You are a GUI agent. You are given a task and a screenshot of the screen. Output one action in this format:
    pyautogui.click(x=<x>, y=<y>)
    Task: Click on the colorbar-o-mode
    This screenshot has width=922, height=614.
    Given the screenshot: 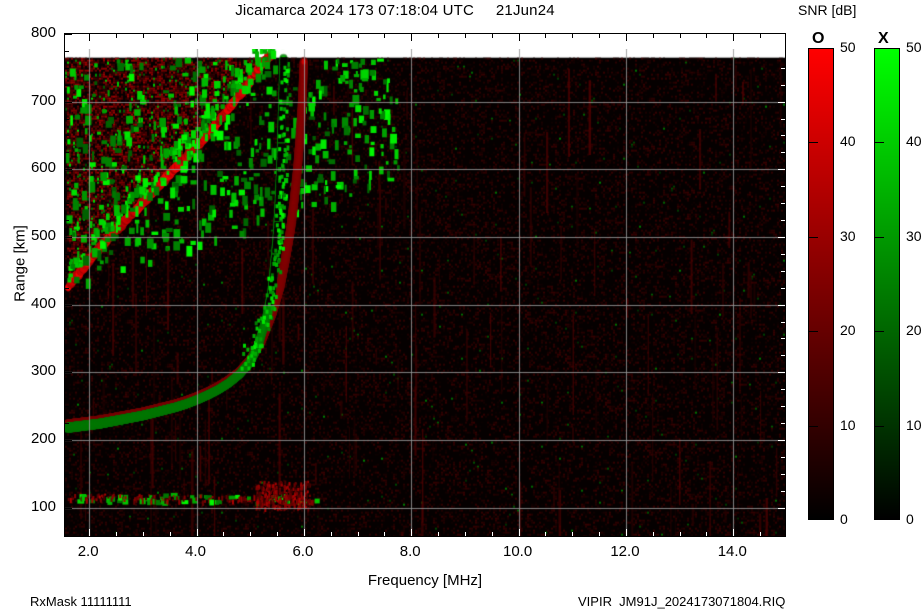 What is the action you would take?
    pyautogui.click(x=821, y=284)
    